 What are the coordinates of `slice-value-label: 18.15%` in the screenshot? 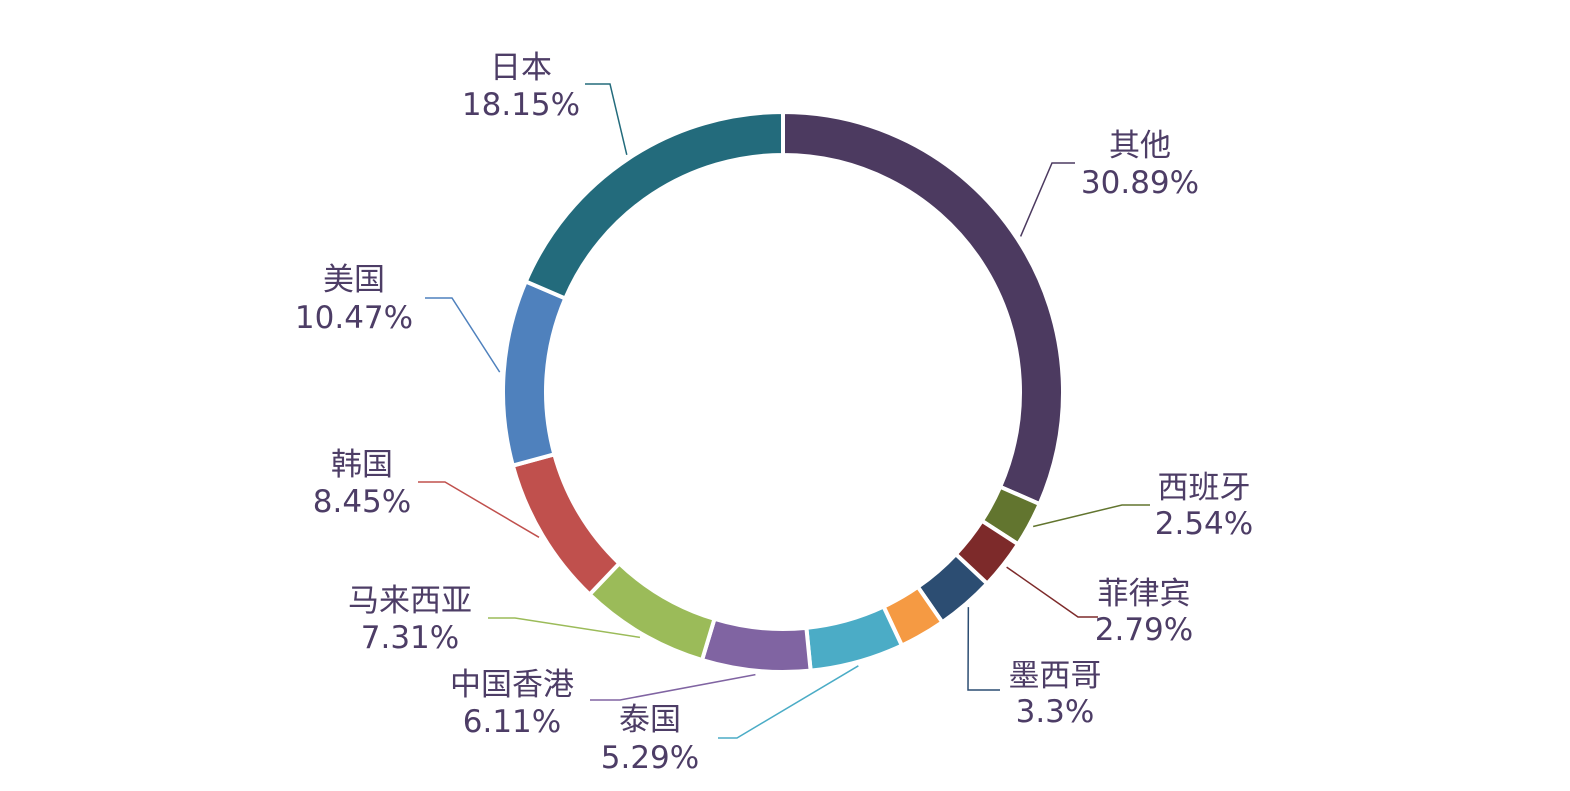 It's located at (521, 105).